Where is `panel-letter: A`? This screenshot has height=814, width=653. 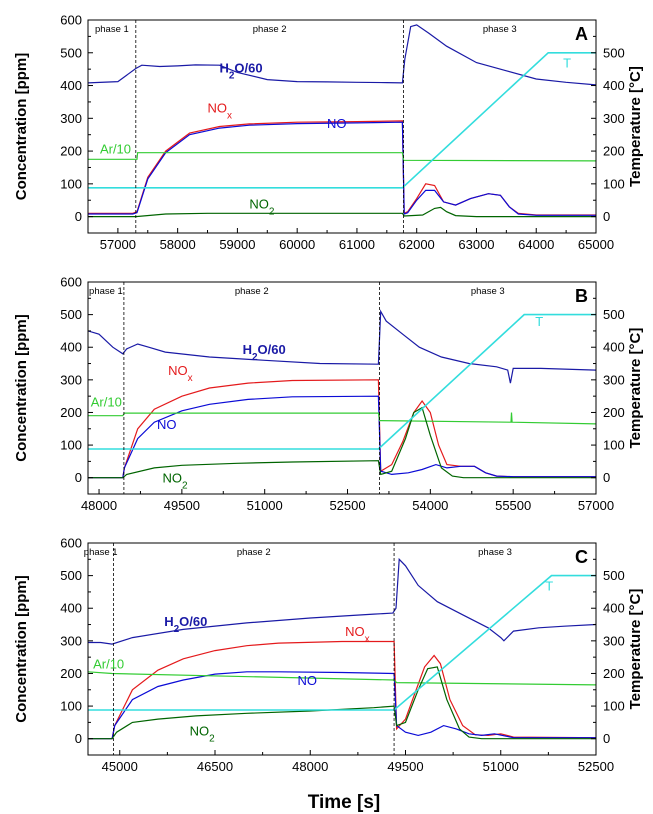
panel-letter: A is located at coordinates (581, 34).